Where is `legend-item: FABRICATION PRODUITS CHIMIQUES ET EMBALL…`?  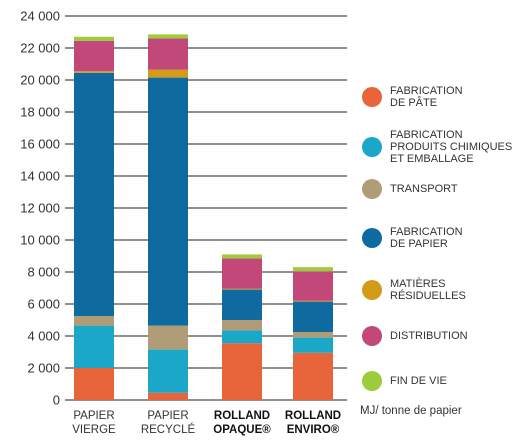 legend-item: FABRICATION PRODUITS CHIMIQUES ET EMBALL… is located at coordinates (437, 147).